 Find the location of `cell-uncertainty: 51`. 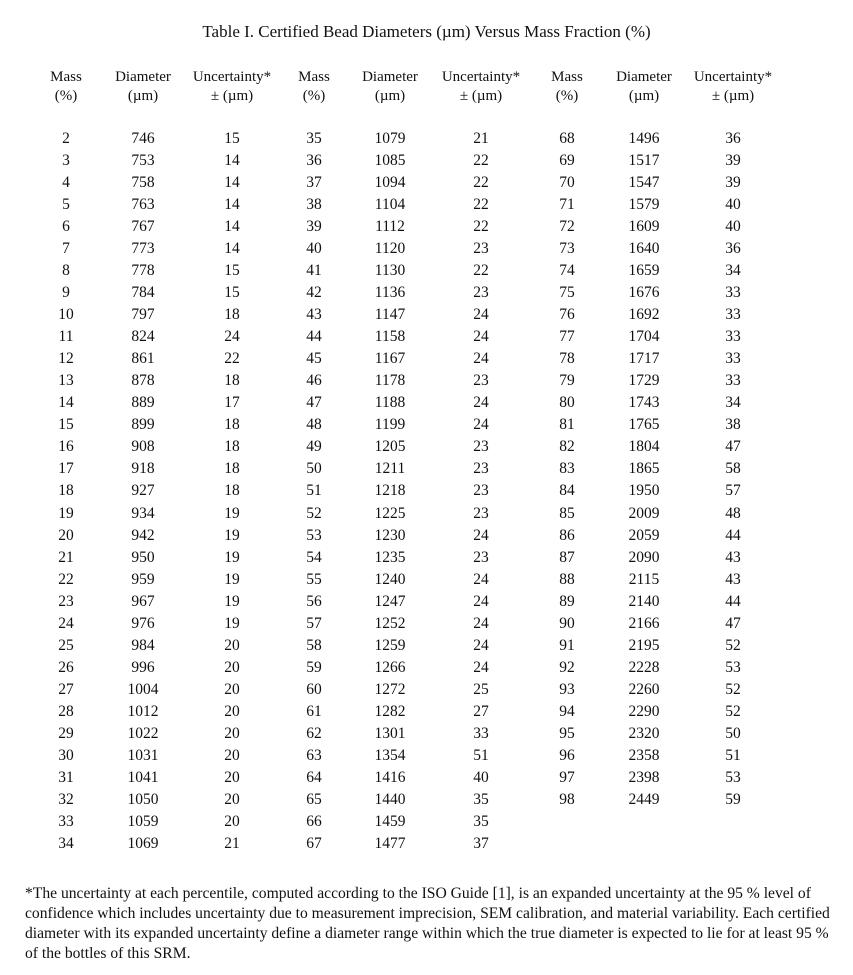

cell-uncertainty: 51 is located at coordinates (733, 755).